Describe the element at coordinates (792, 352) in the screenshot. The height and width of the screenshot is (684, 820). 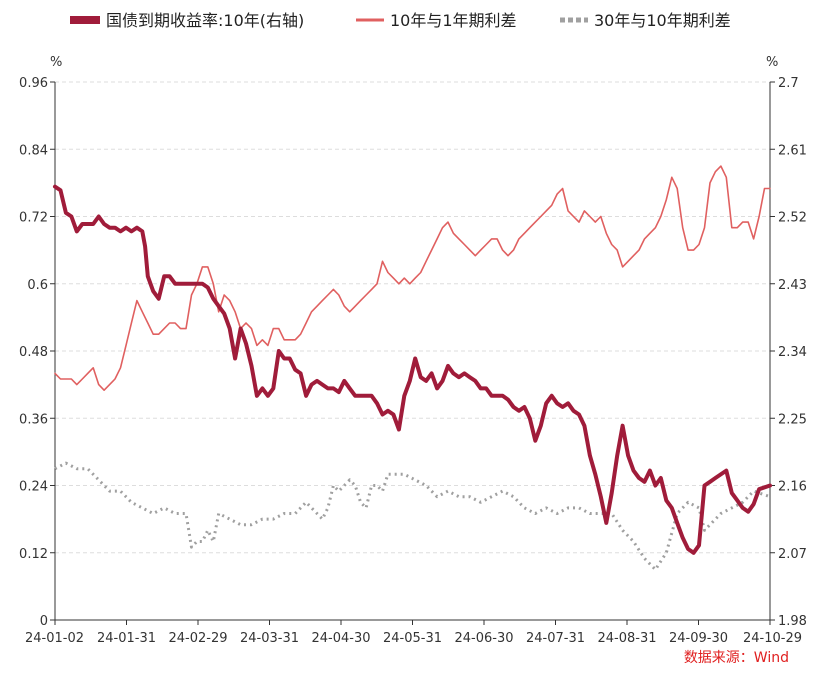
I see `right-tick-label: 2.34` at that location.